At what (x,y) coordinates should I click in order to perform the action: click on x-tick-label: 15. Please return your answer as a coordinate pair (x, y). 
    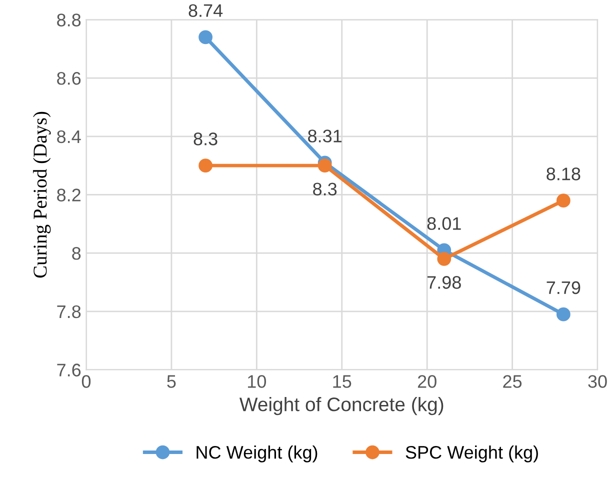
    Looking at the image, I should click on (342, 381).